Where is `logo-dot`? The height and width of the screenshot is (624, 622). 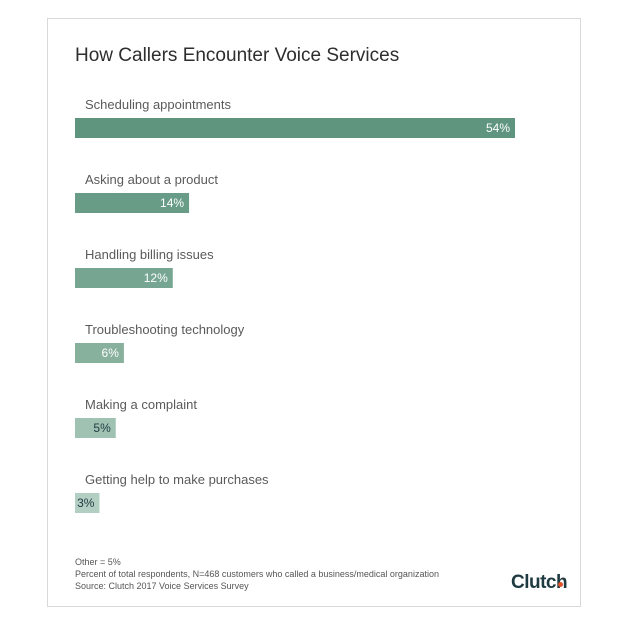
logo-dot is located at coordinates (560, 584).